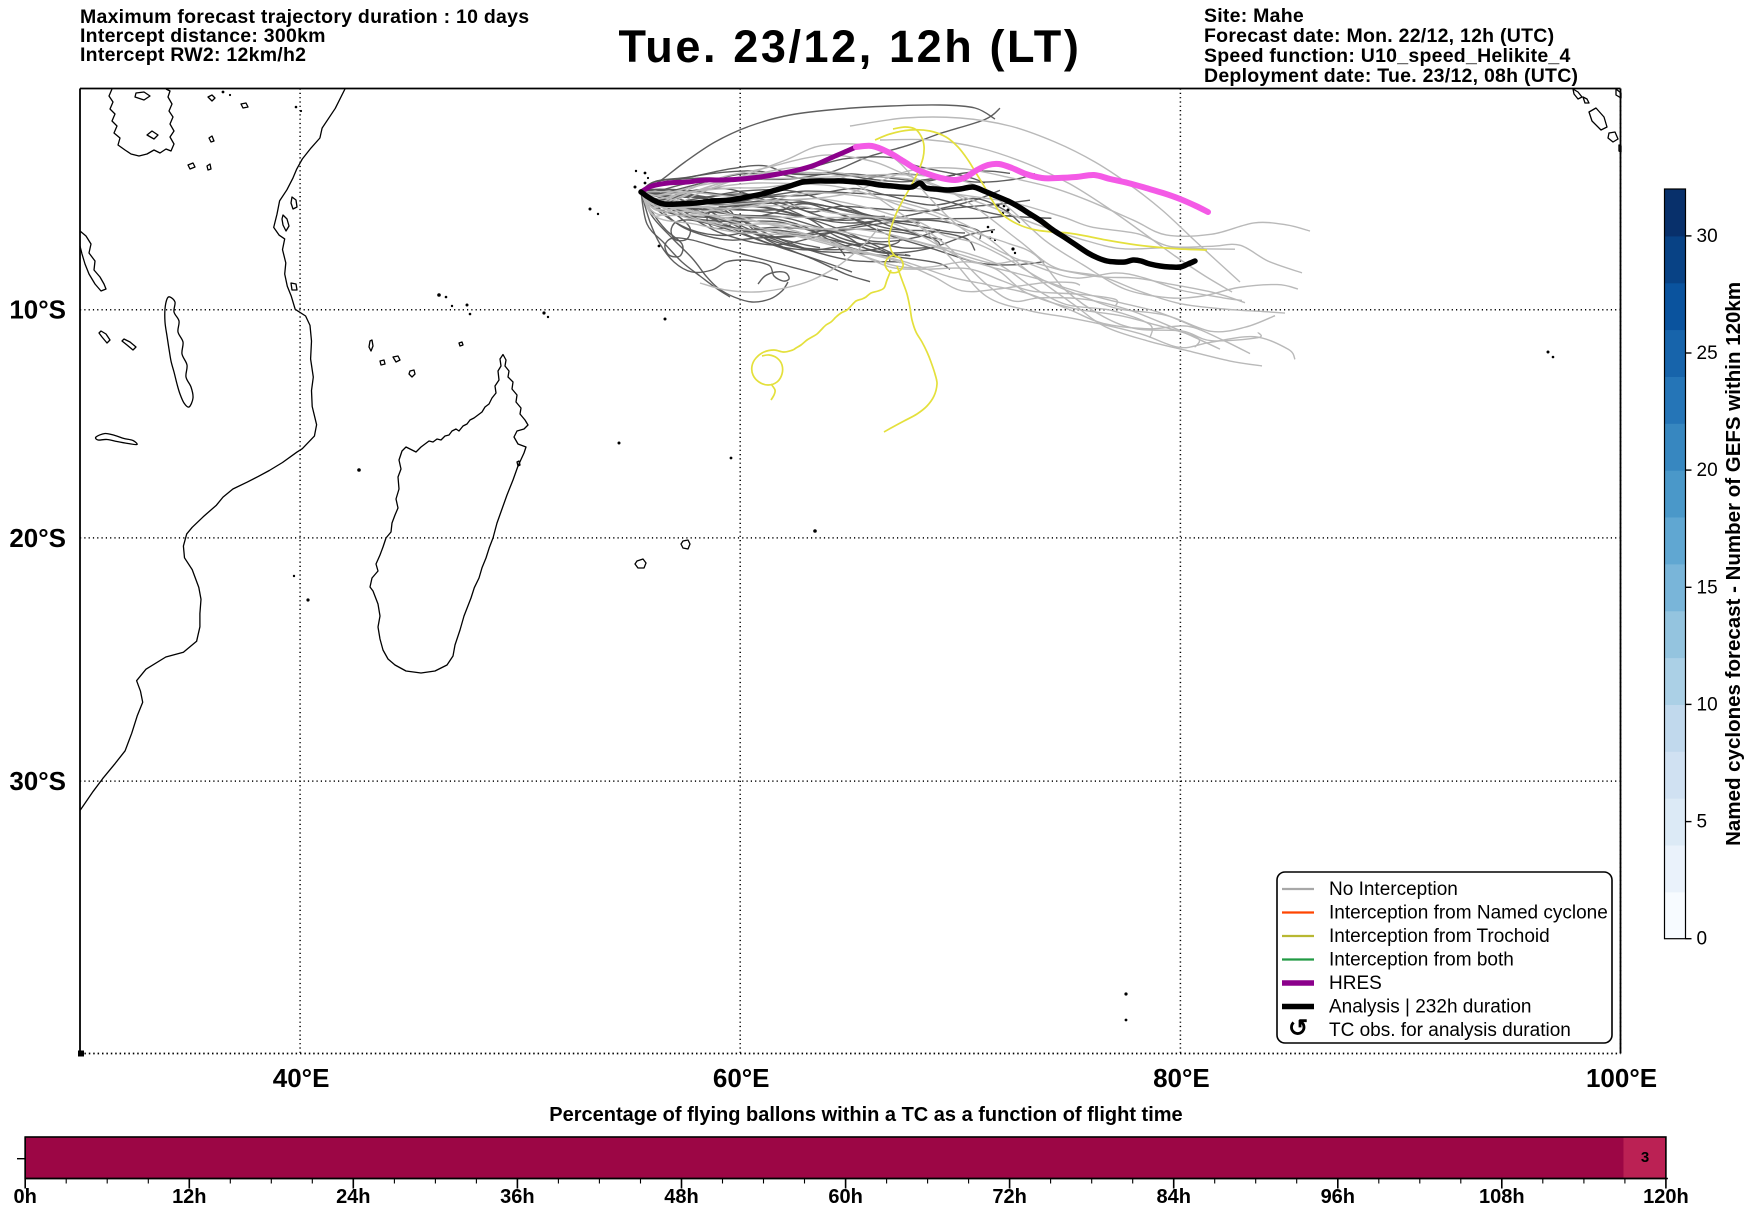 The height and width of the screenshot is (1213, 1752). What do you see at coordinates (1009, 1197) in the screenshot?
I see `svg-text: 72h` at bounding box center [1009, 1197].